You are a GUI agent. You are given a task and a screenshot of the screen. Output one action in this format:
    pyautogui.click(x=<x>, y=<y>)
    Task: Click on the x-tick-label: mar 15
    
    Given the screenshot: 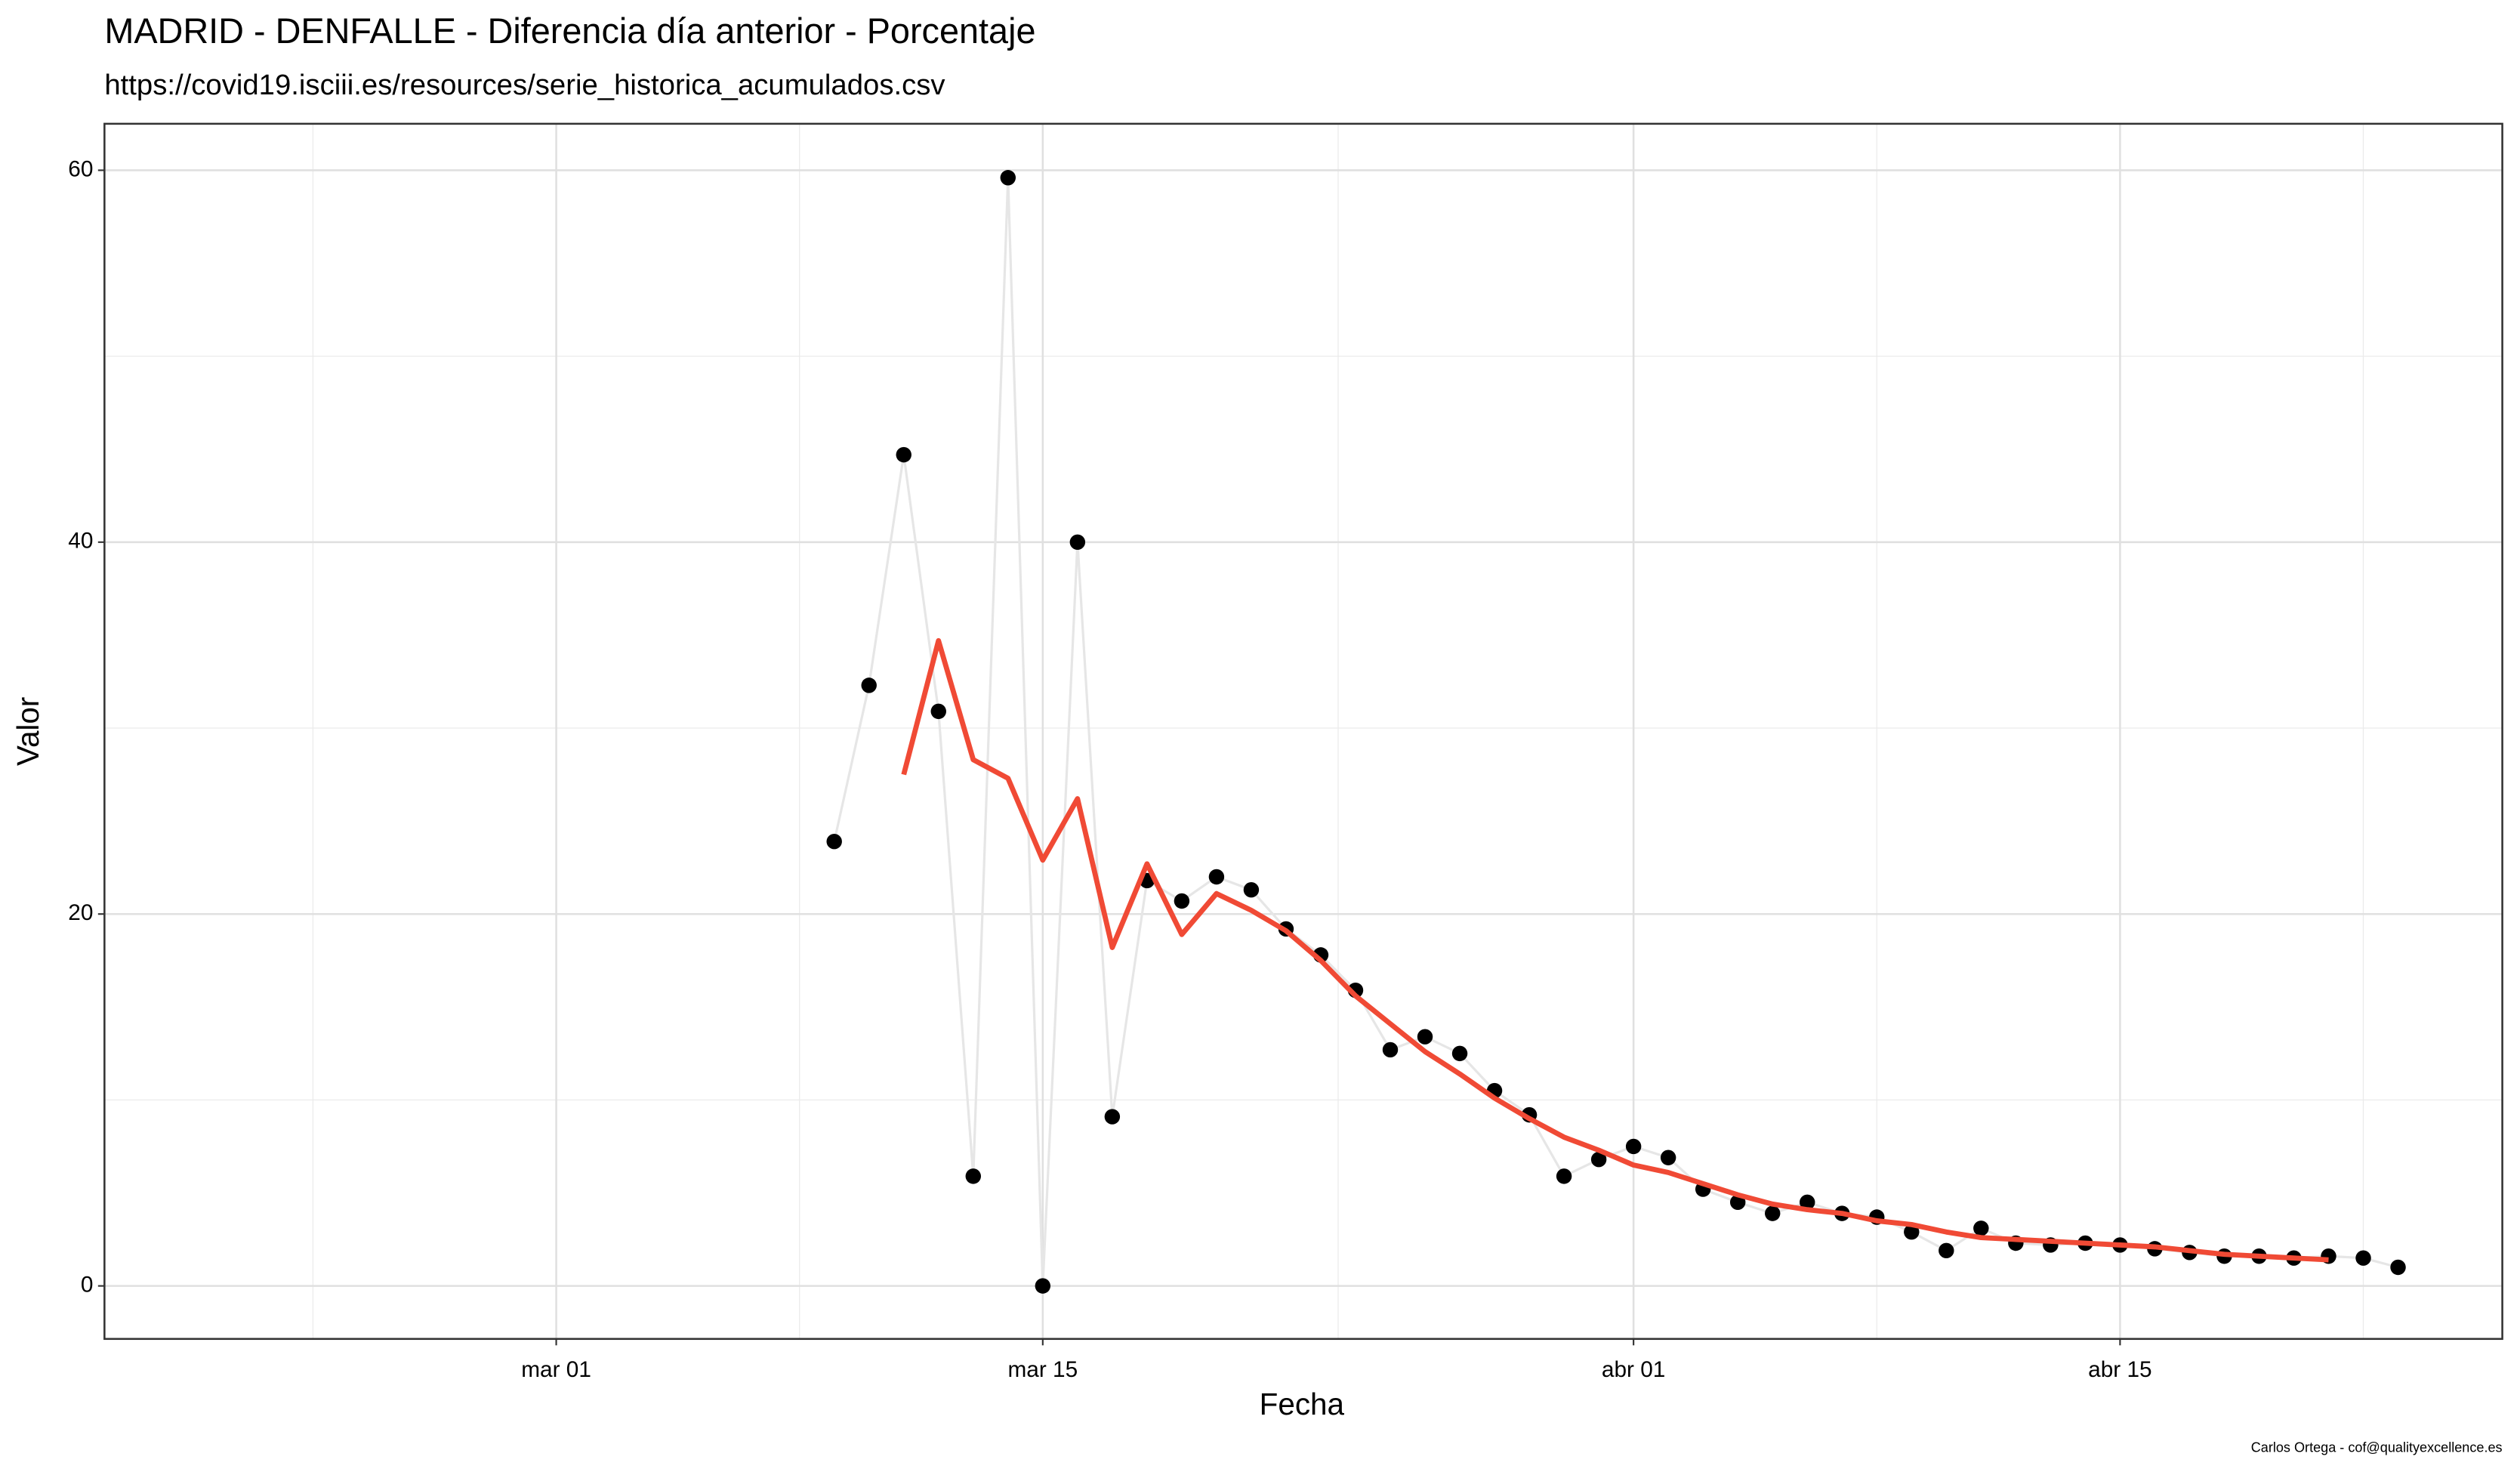 What is the action you would take?
    pyautogui.click(x=1042, y=1369)
    